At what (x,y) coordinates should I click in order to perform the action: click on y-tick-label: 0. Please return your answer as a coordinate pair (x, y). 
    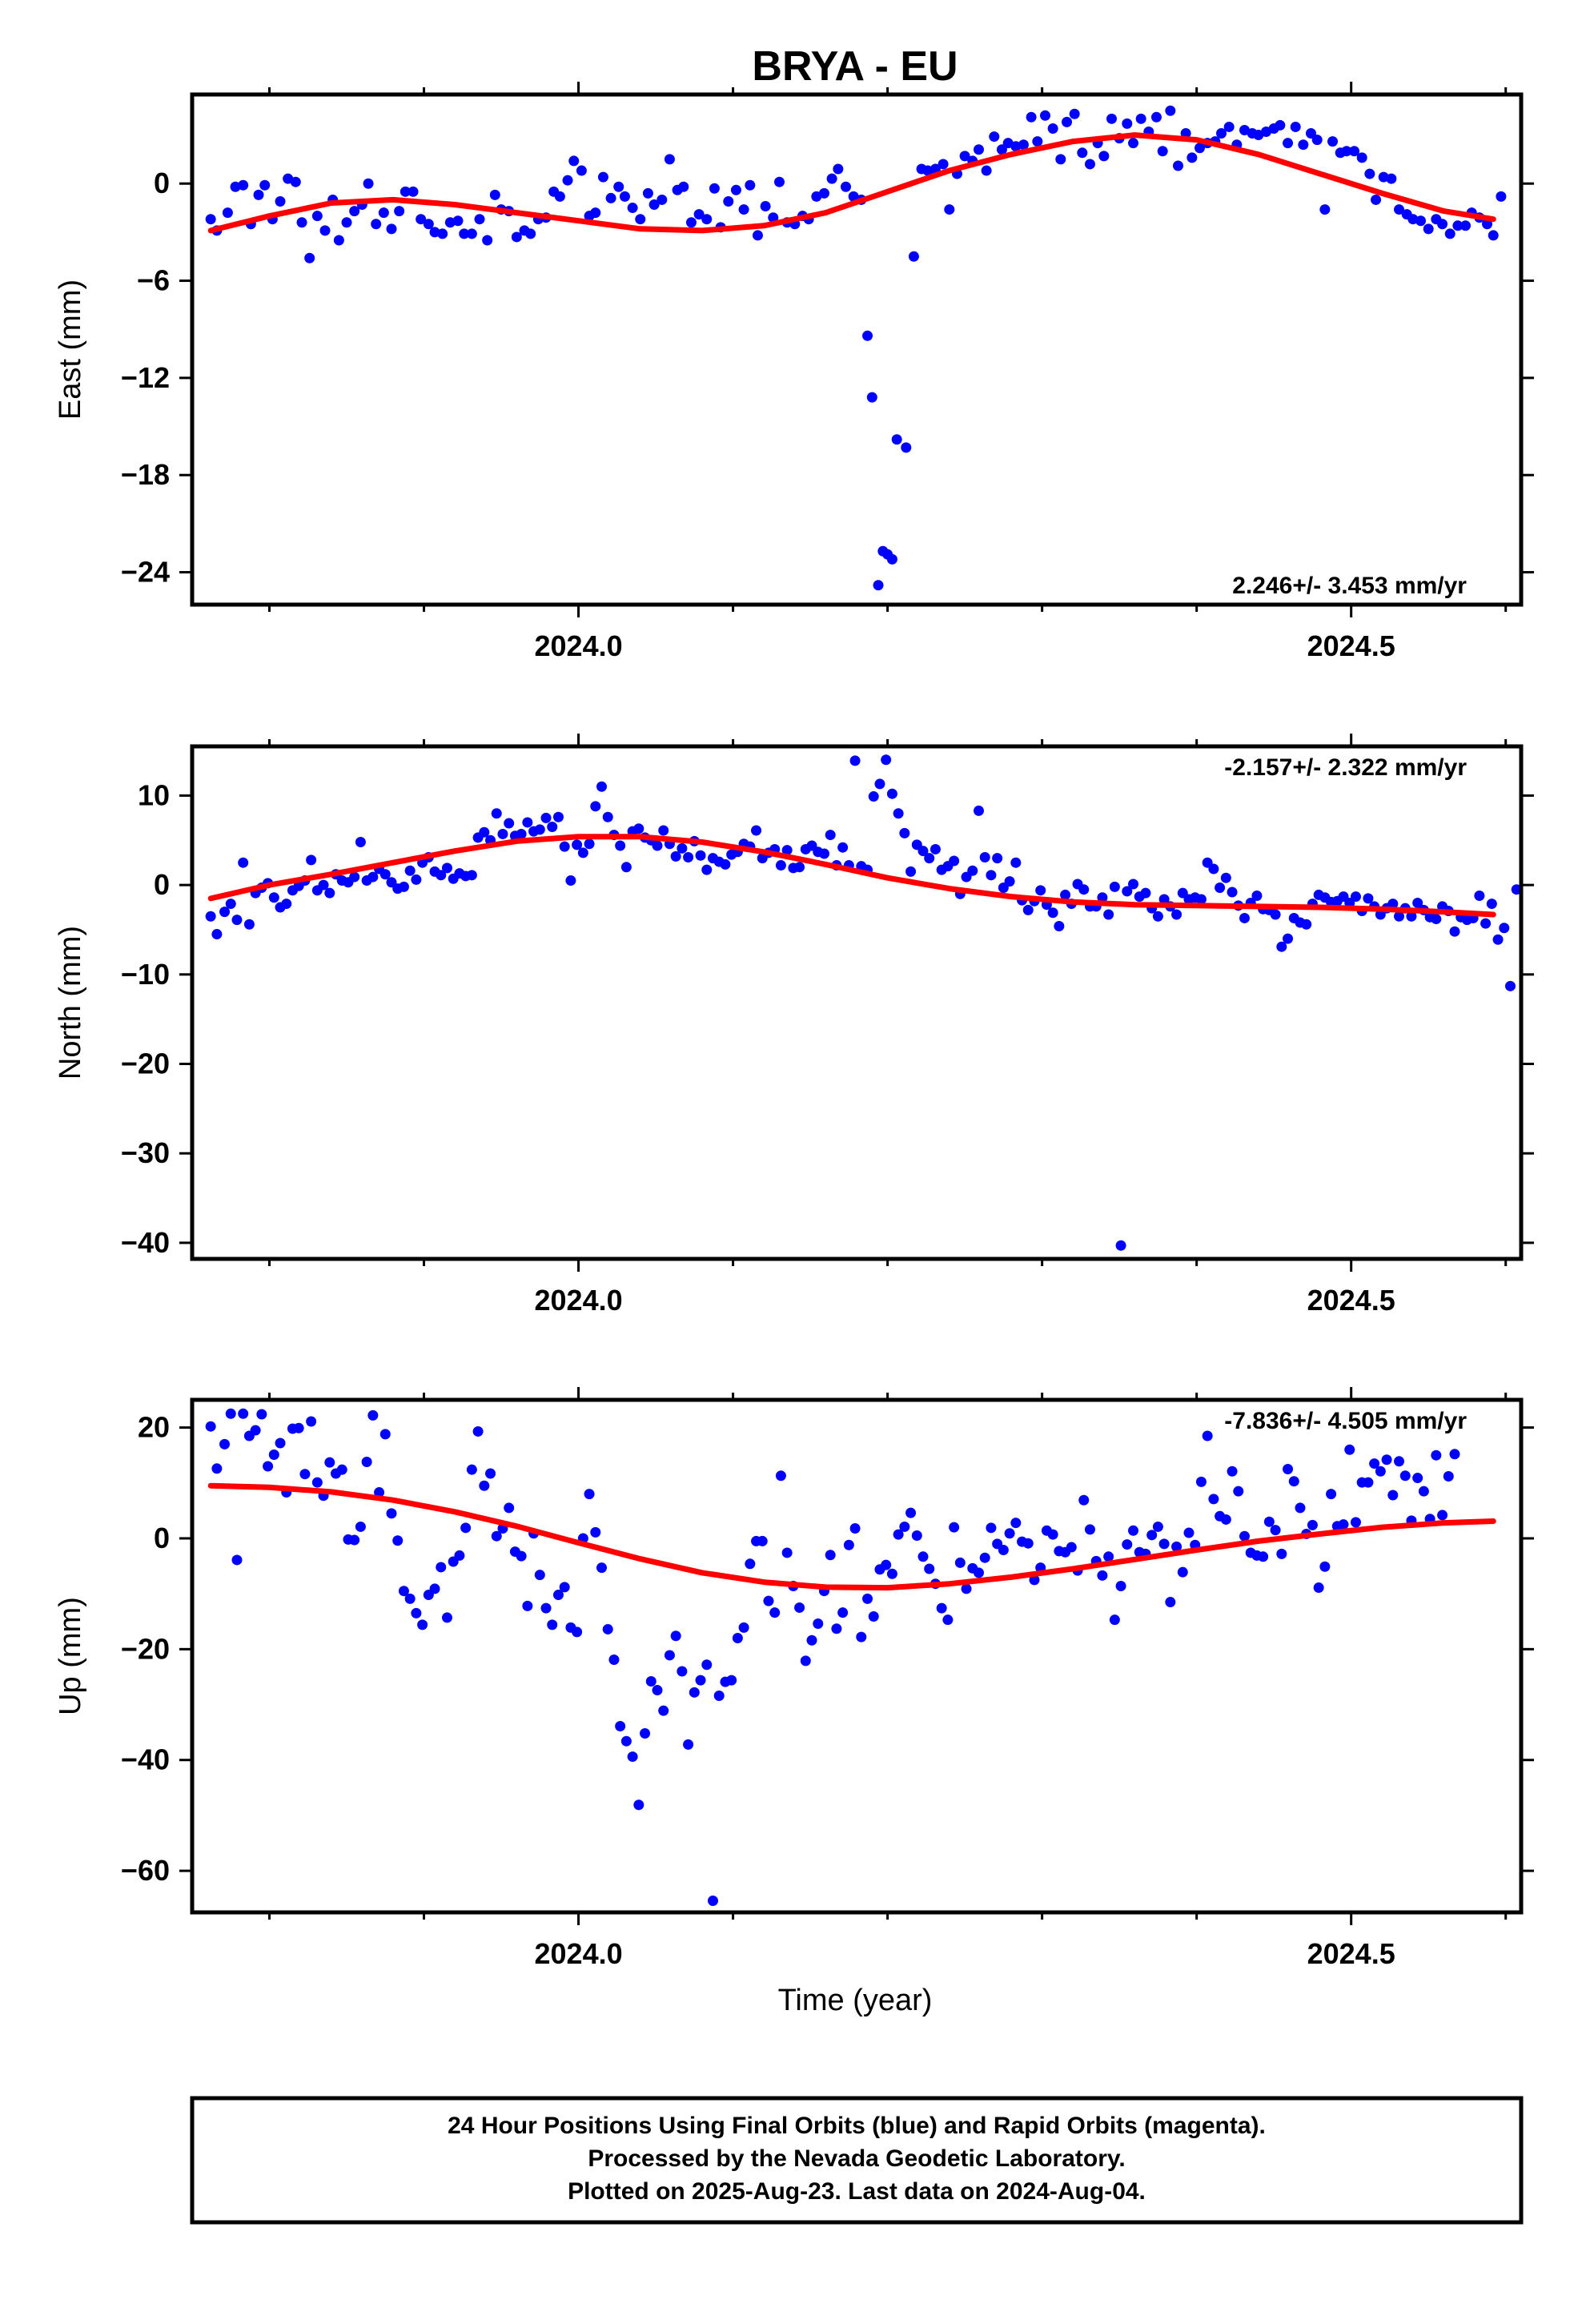
    Looking at the image, I should click on (162, 1538).